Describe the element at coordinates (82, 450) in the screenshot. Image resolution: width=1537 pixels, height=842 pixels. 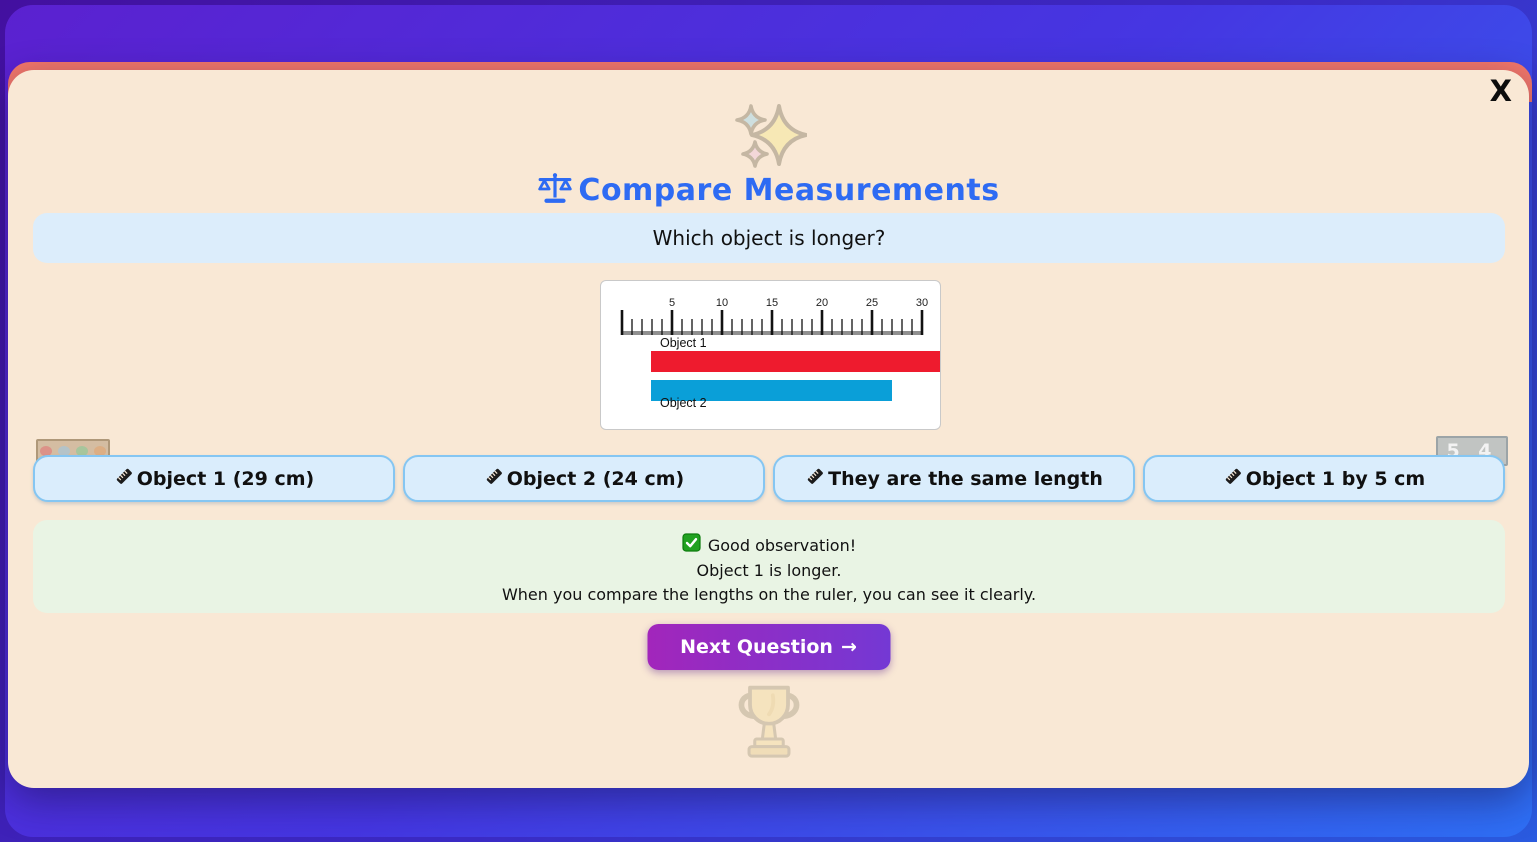
I see `gem-green-icon` at that location.